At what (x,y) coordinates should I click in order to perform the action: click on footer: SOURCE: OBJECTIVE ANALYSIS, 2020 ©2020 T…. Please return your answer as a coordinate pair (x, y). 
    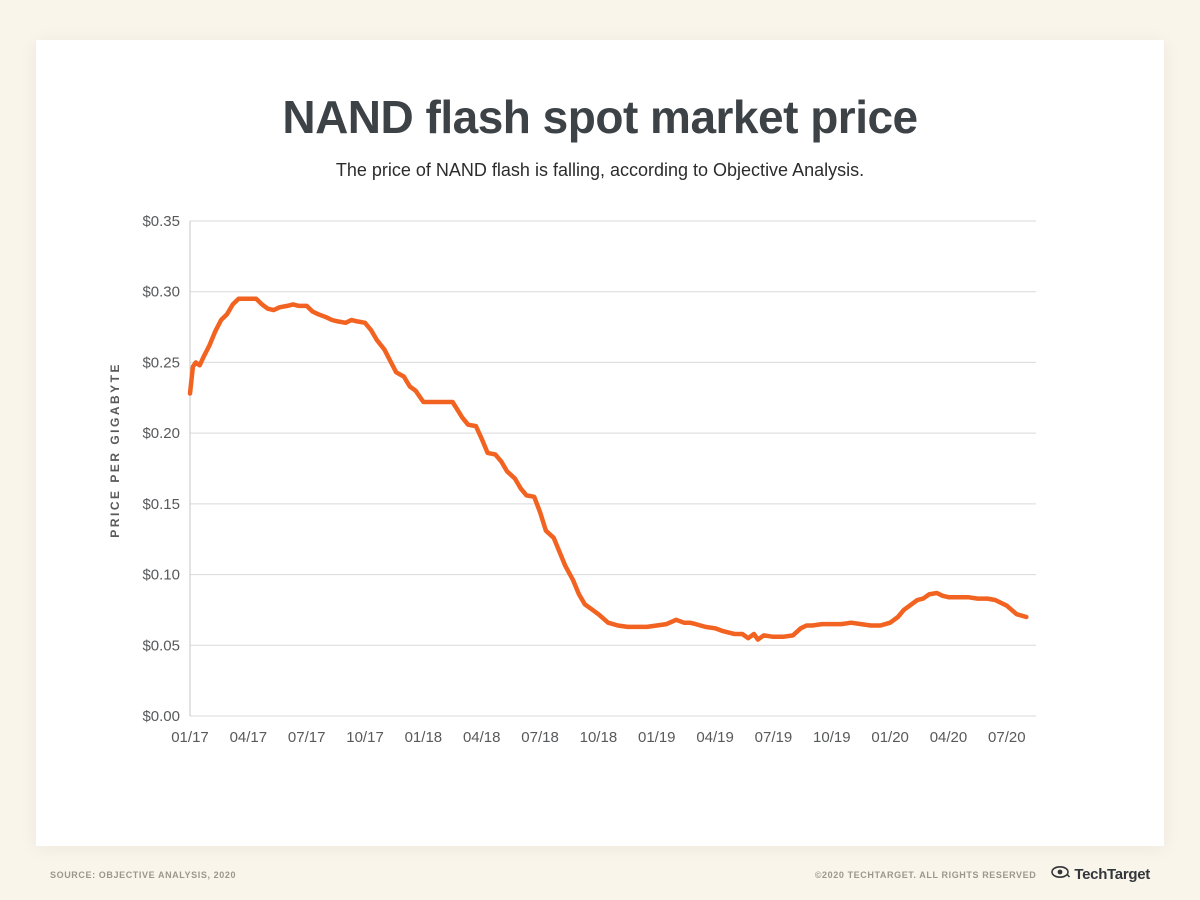
    Looking at the image, I should click on (600, 874).